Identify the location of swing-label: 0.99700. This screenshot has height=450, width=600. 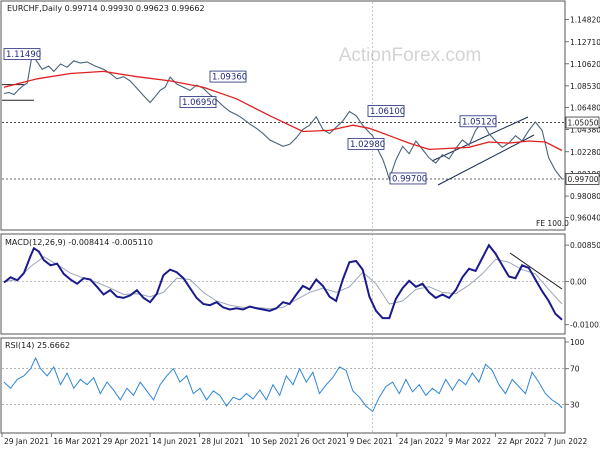
(409, 179).